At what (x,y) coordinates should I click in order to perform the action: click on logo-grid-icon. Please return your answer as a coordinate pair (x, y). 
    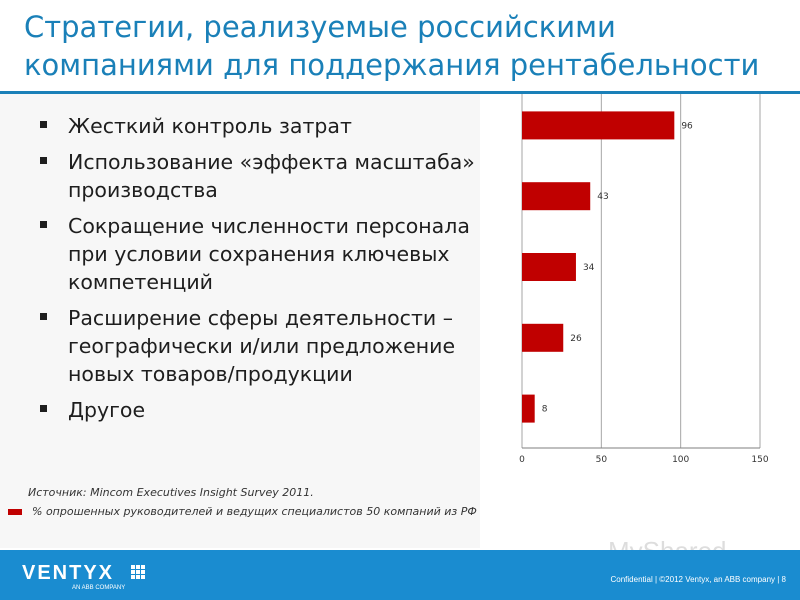
    Looking at the image, I should click on (138, 572).